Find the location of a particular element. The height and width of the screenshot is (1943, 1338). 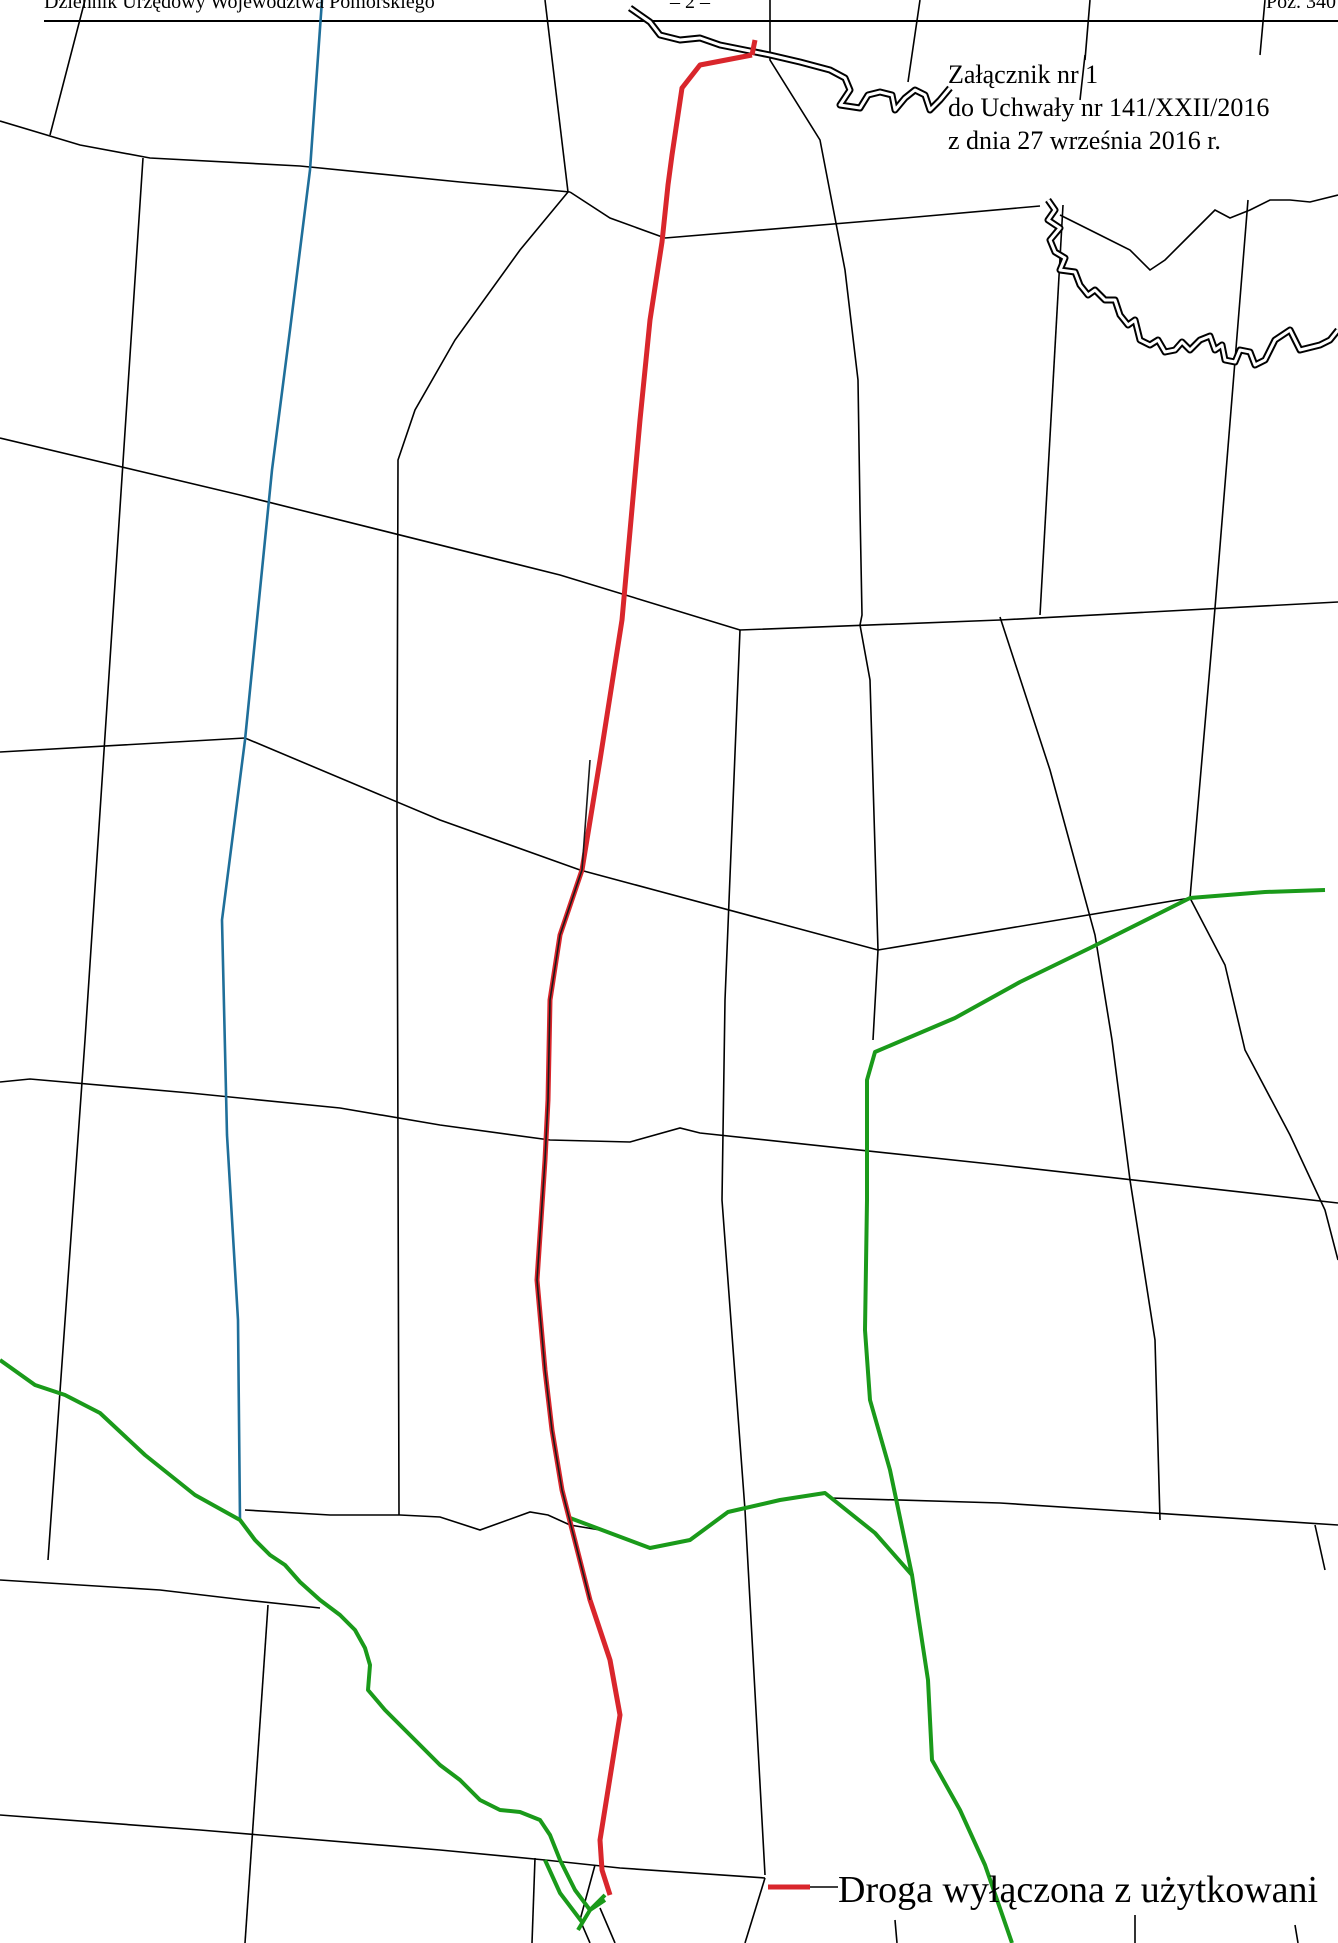

green-road-east is located at coordinates (1094, 1232).